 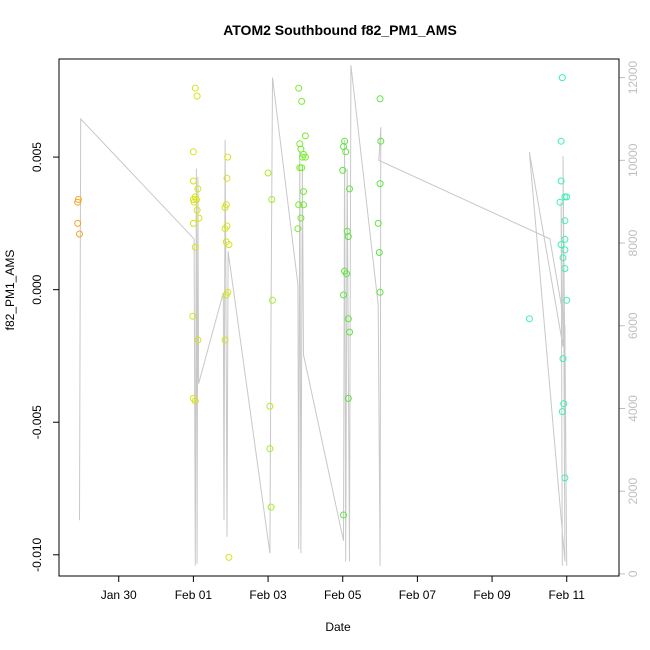 I want to click on y2-tick-label: 4000, so click(x=633, y=408).